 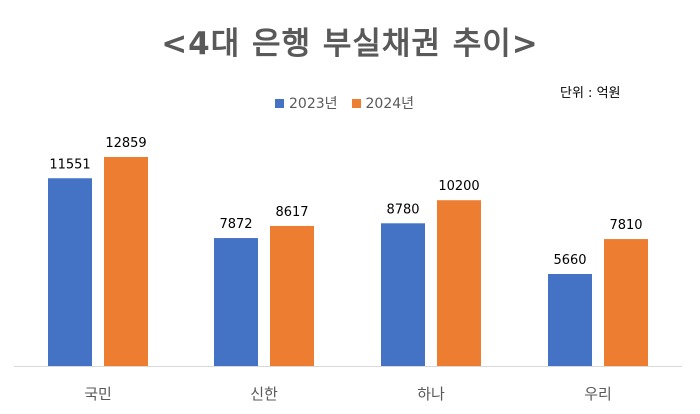 What do you see at coordinates (390, 104) in the screenshot?
I see `legend-label-2024: 2024년` at bounding box center [390, 104].